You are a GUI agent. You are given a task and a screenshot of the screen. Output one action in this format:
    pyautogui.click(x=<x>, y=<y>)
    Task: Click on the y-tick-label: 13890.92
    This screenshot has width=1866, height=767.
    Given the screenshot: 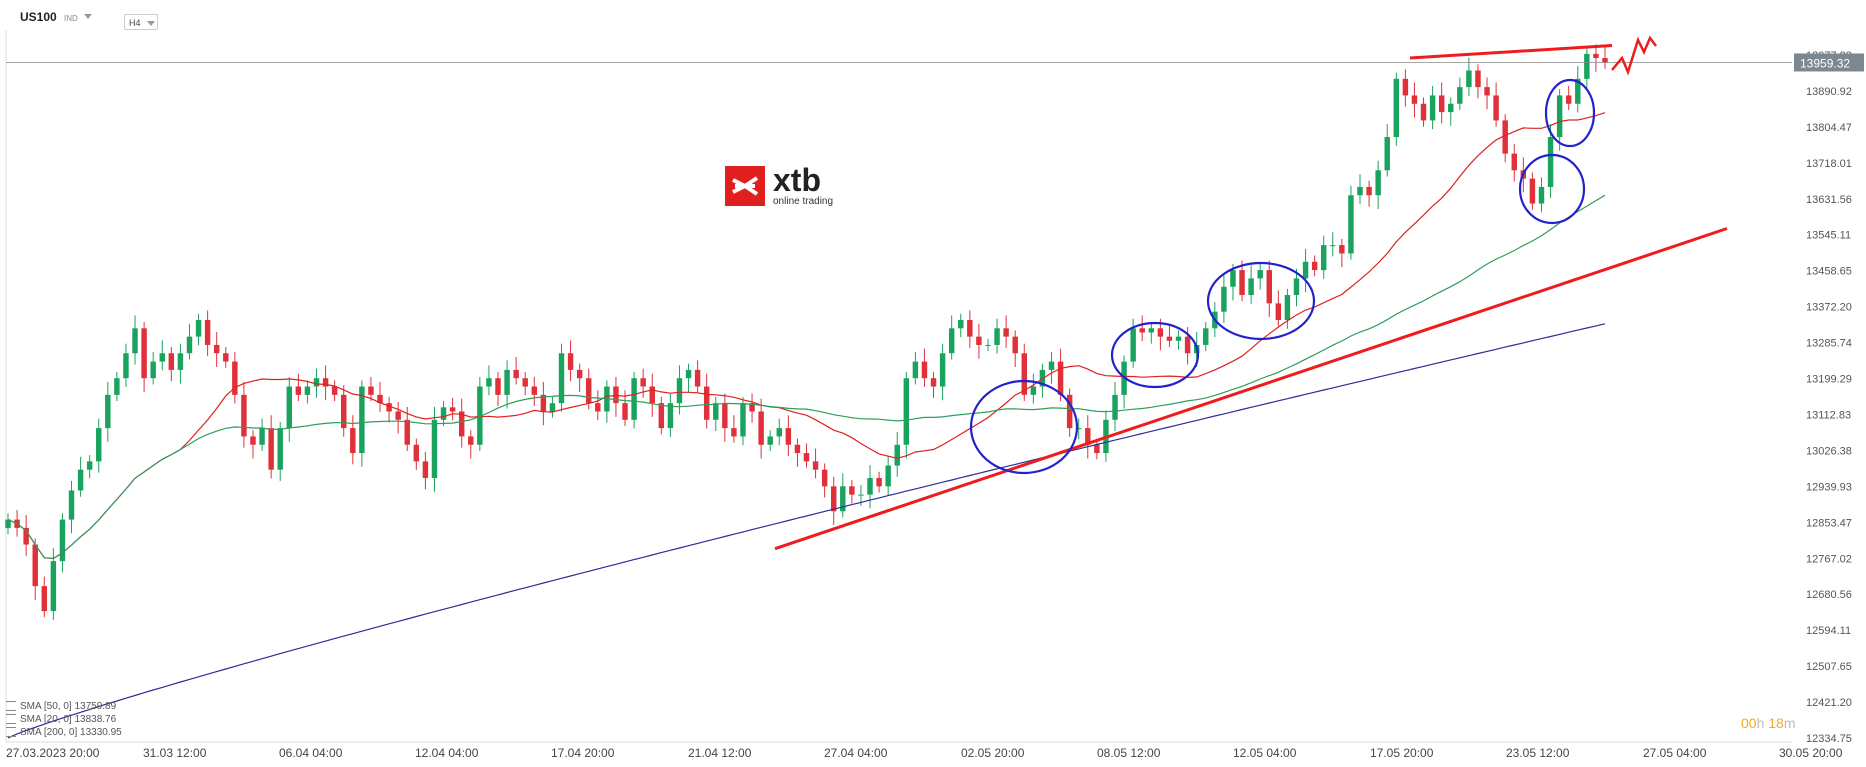 What is the action you would take?
    pyautogui.click(x=1829, y=92)
    